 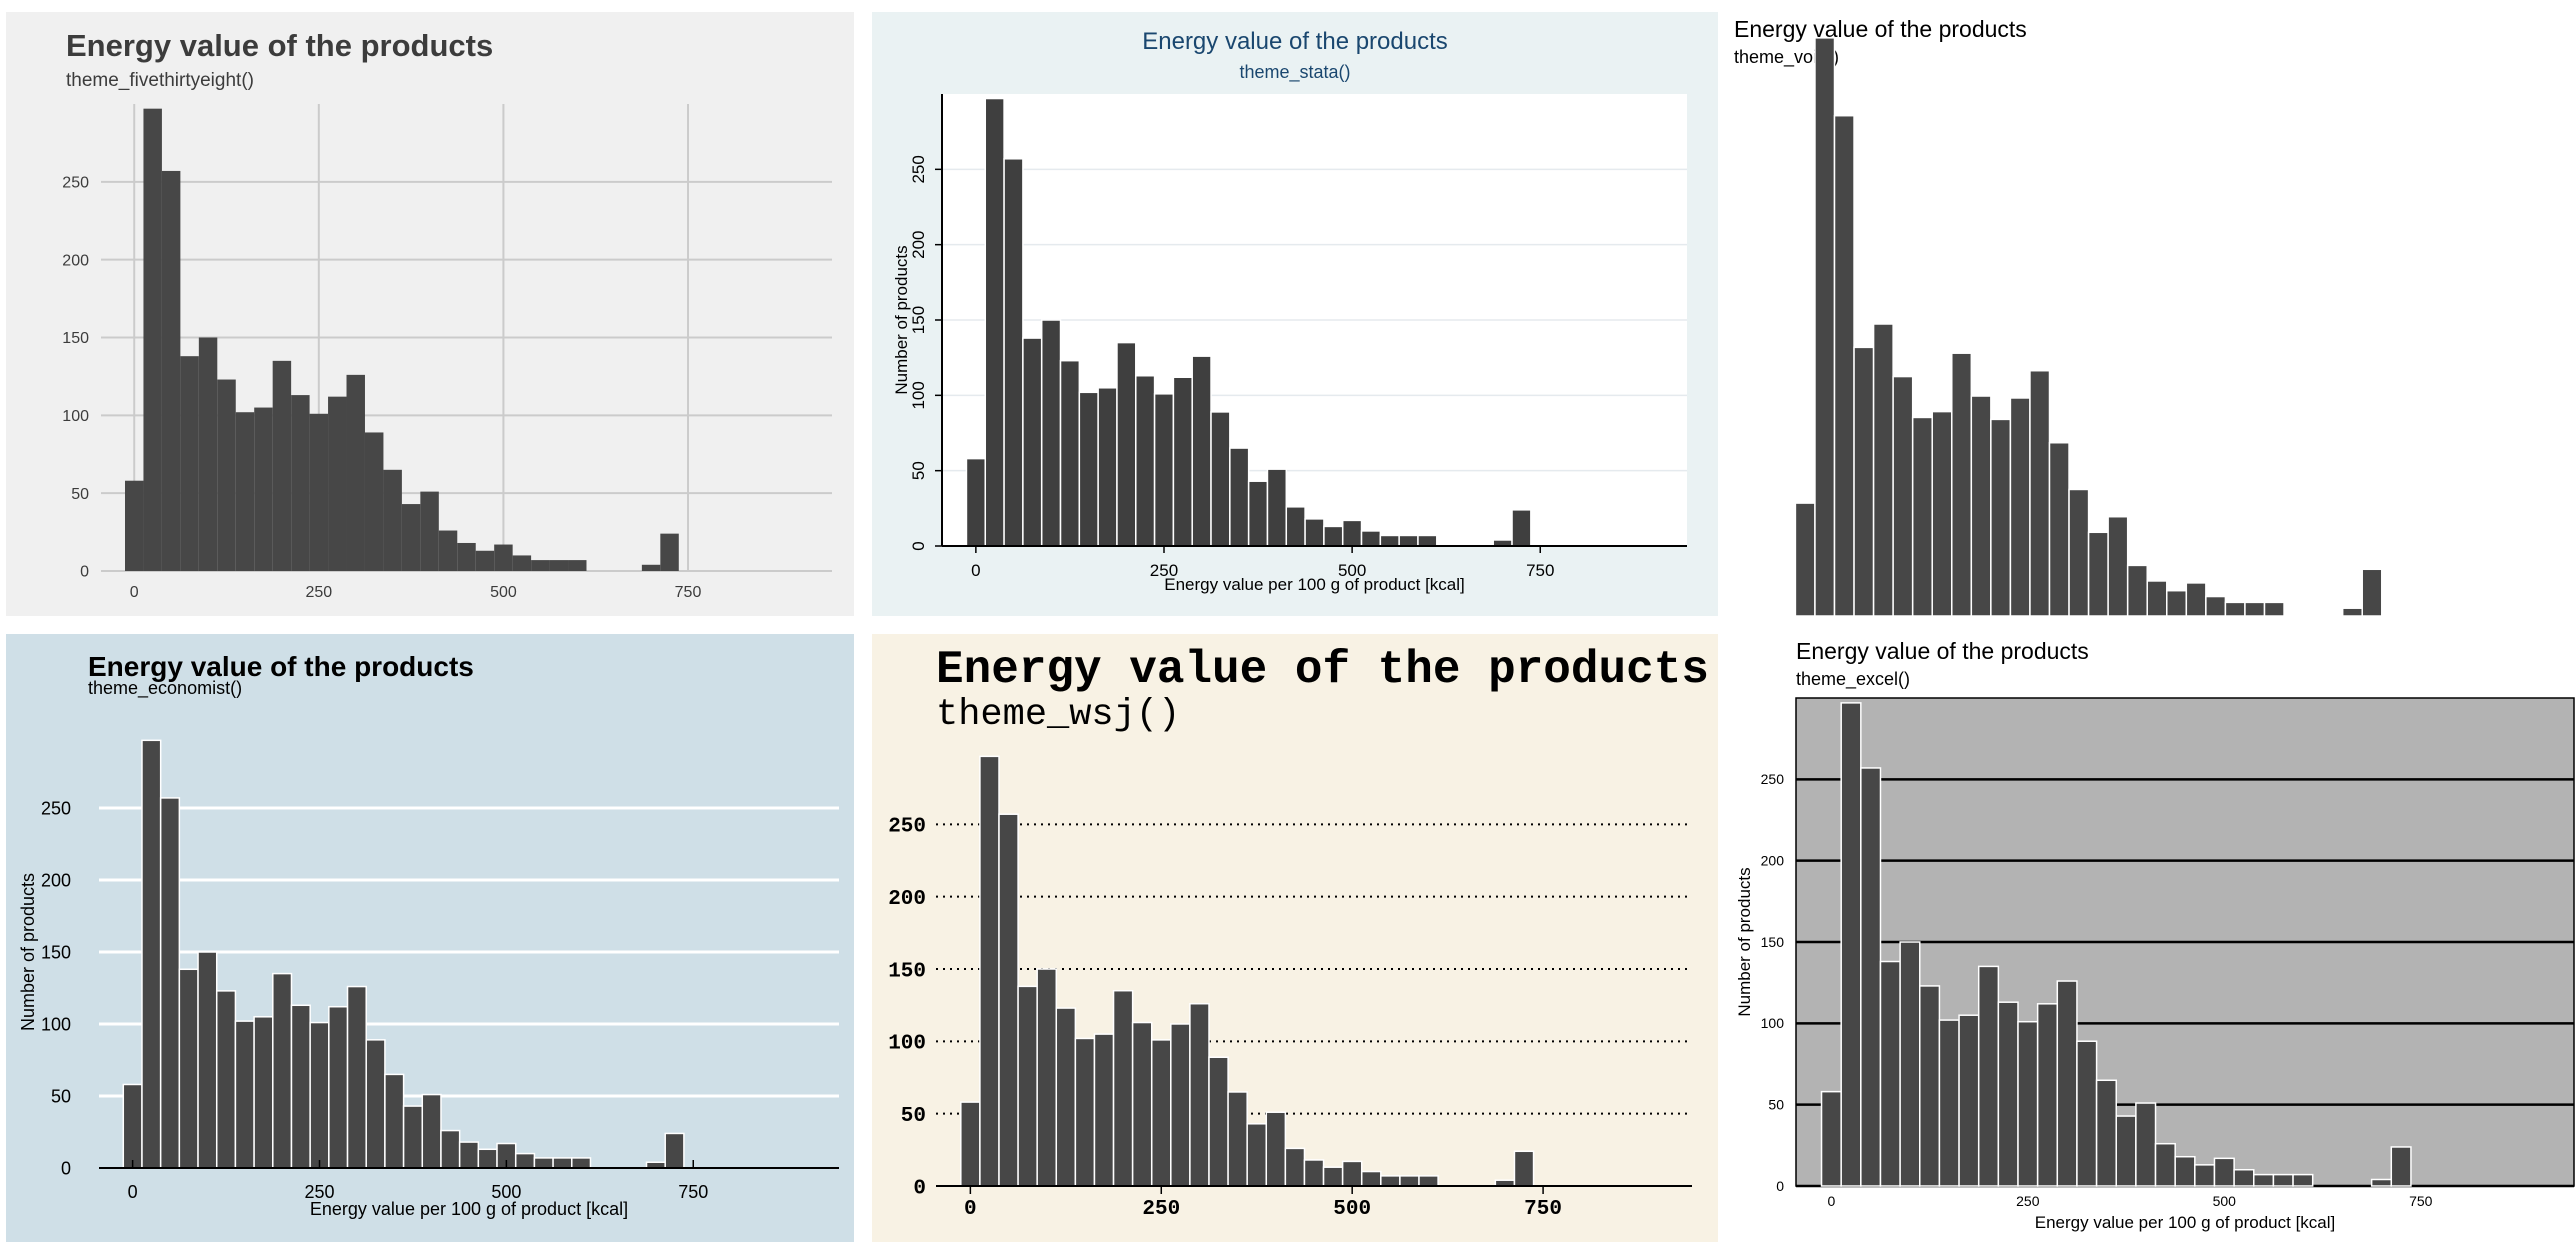 What do you see at coordinates (447, 352) in the screenshot?
I see `histogram-plot: 0 50 100 150 200 250 0 250 500 750` at bounding box center [447, 352].